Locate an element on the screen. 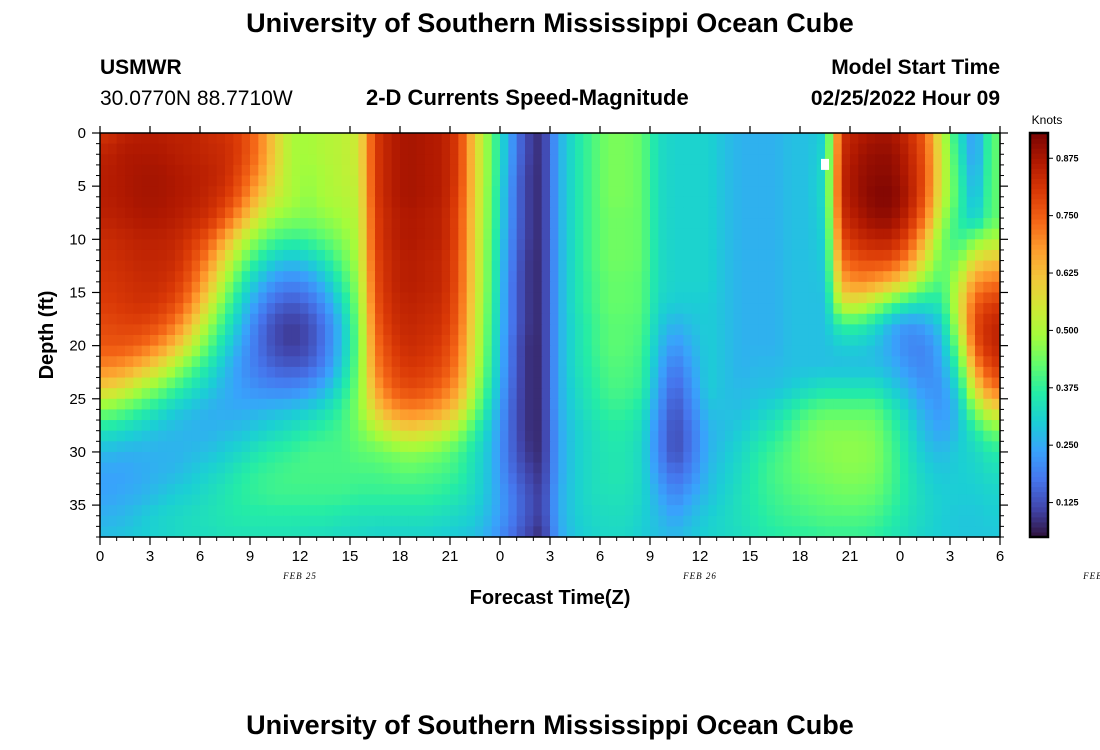 The height and width of the screenshot is (750, 1100). colorbar-tick-label: 0.250 is located at coordinates (1067, 445).